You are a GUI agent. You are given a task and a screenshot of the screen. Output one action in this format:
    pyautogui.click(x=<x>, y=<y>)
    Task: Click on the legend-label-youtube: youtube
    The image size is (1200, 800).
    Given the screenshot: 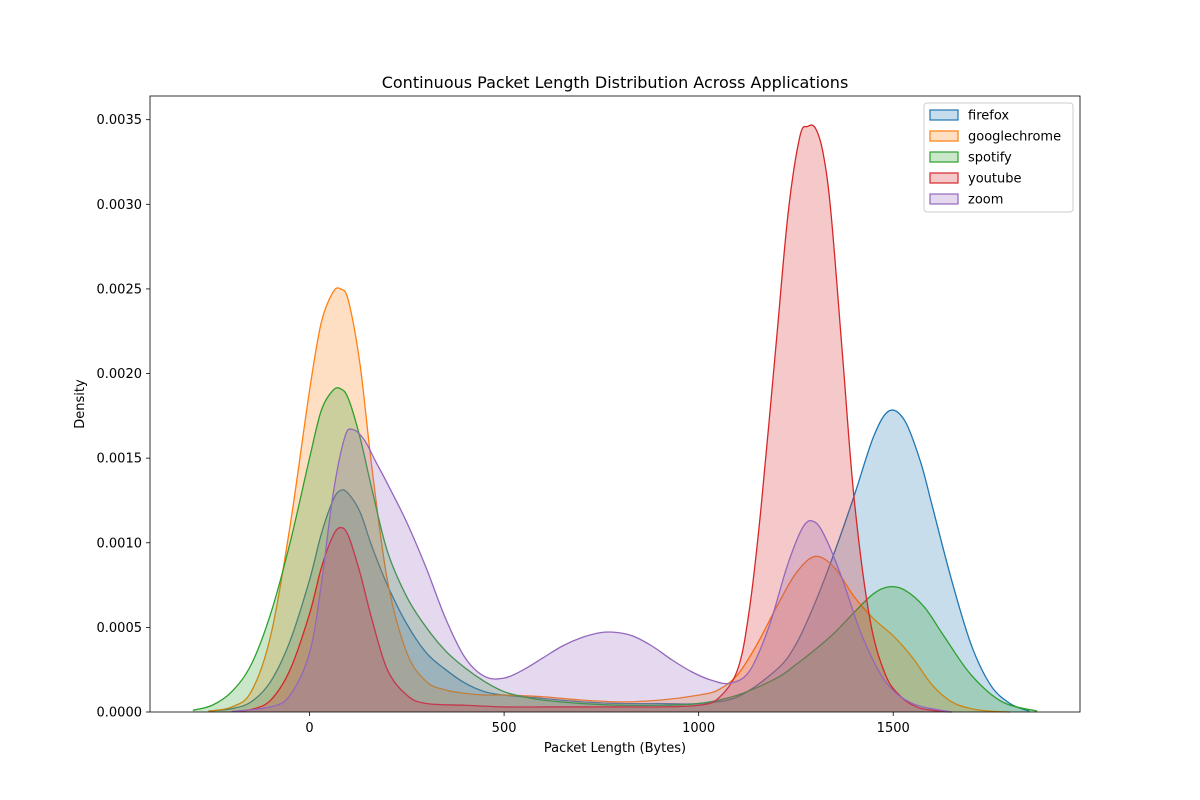 What is the action you would take?
    pyautogui.click(x=994, y=179)
    